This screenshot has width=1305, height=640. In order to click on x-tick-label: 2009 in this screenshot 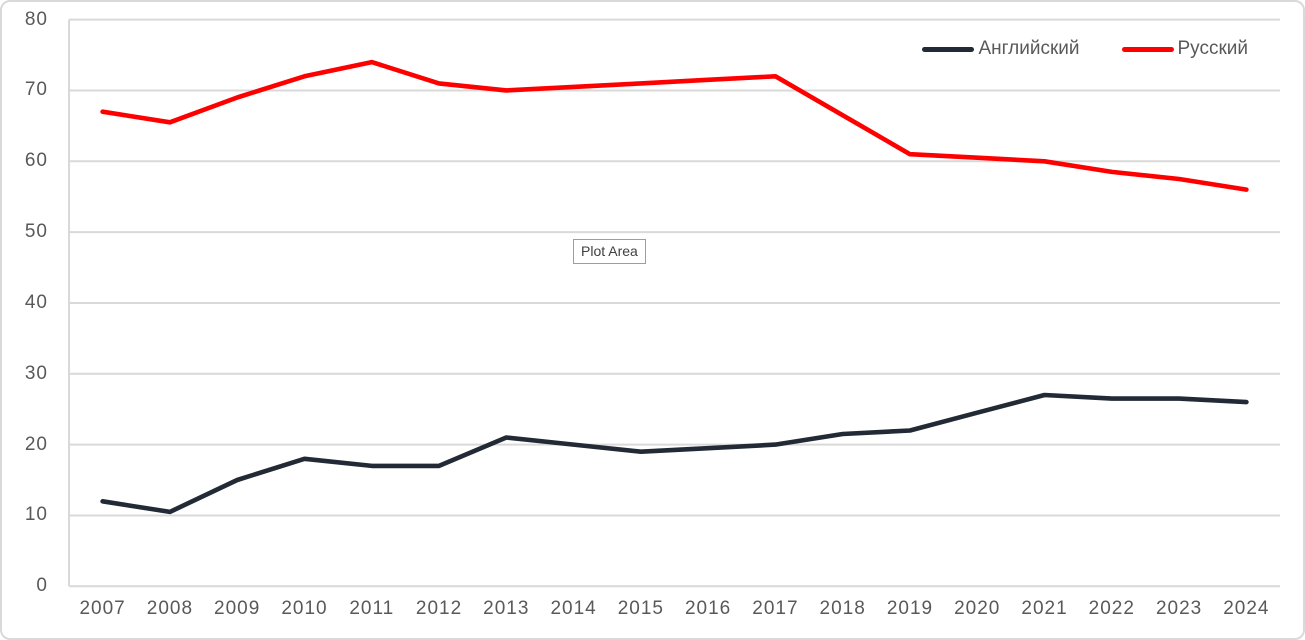, I will do `click(237, 608)`.